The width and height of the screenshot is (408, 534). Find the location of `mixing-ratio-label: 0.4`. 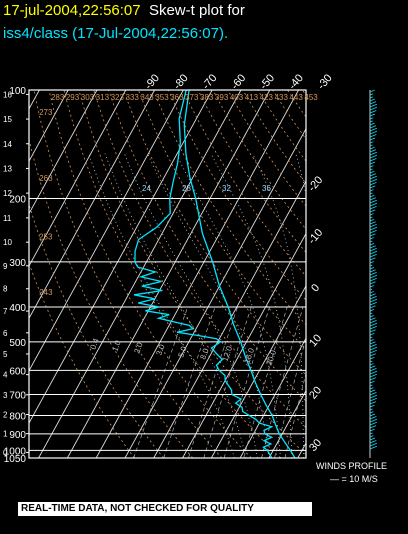

mixing-ratio-label: 0.4 is located at coordinates (94, 344).